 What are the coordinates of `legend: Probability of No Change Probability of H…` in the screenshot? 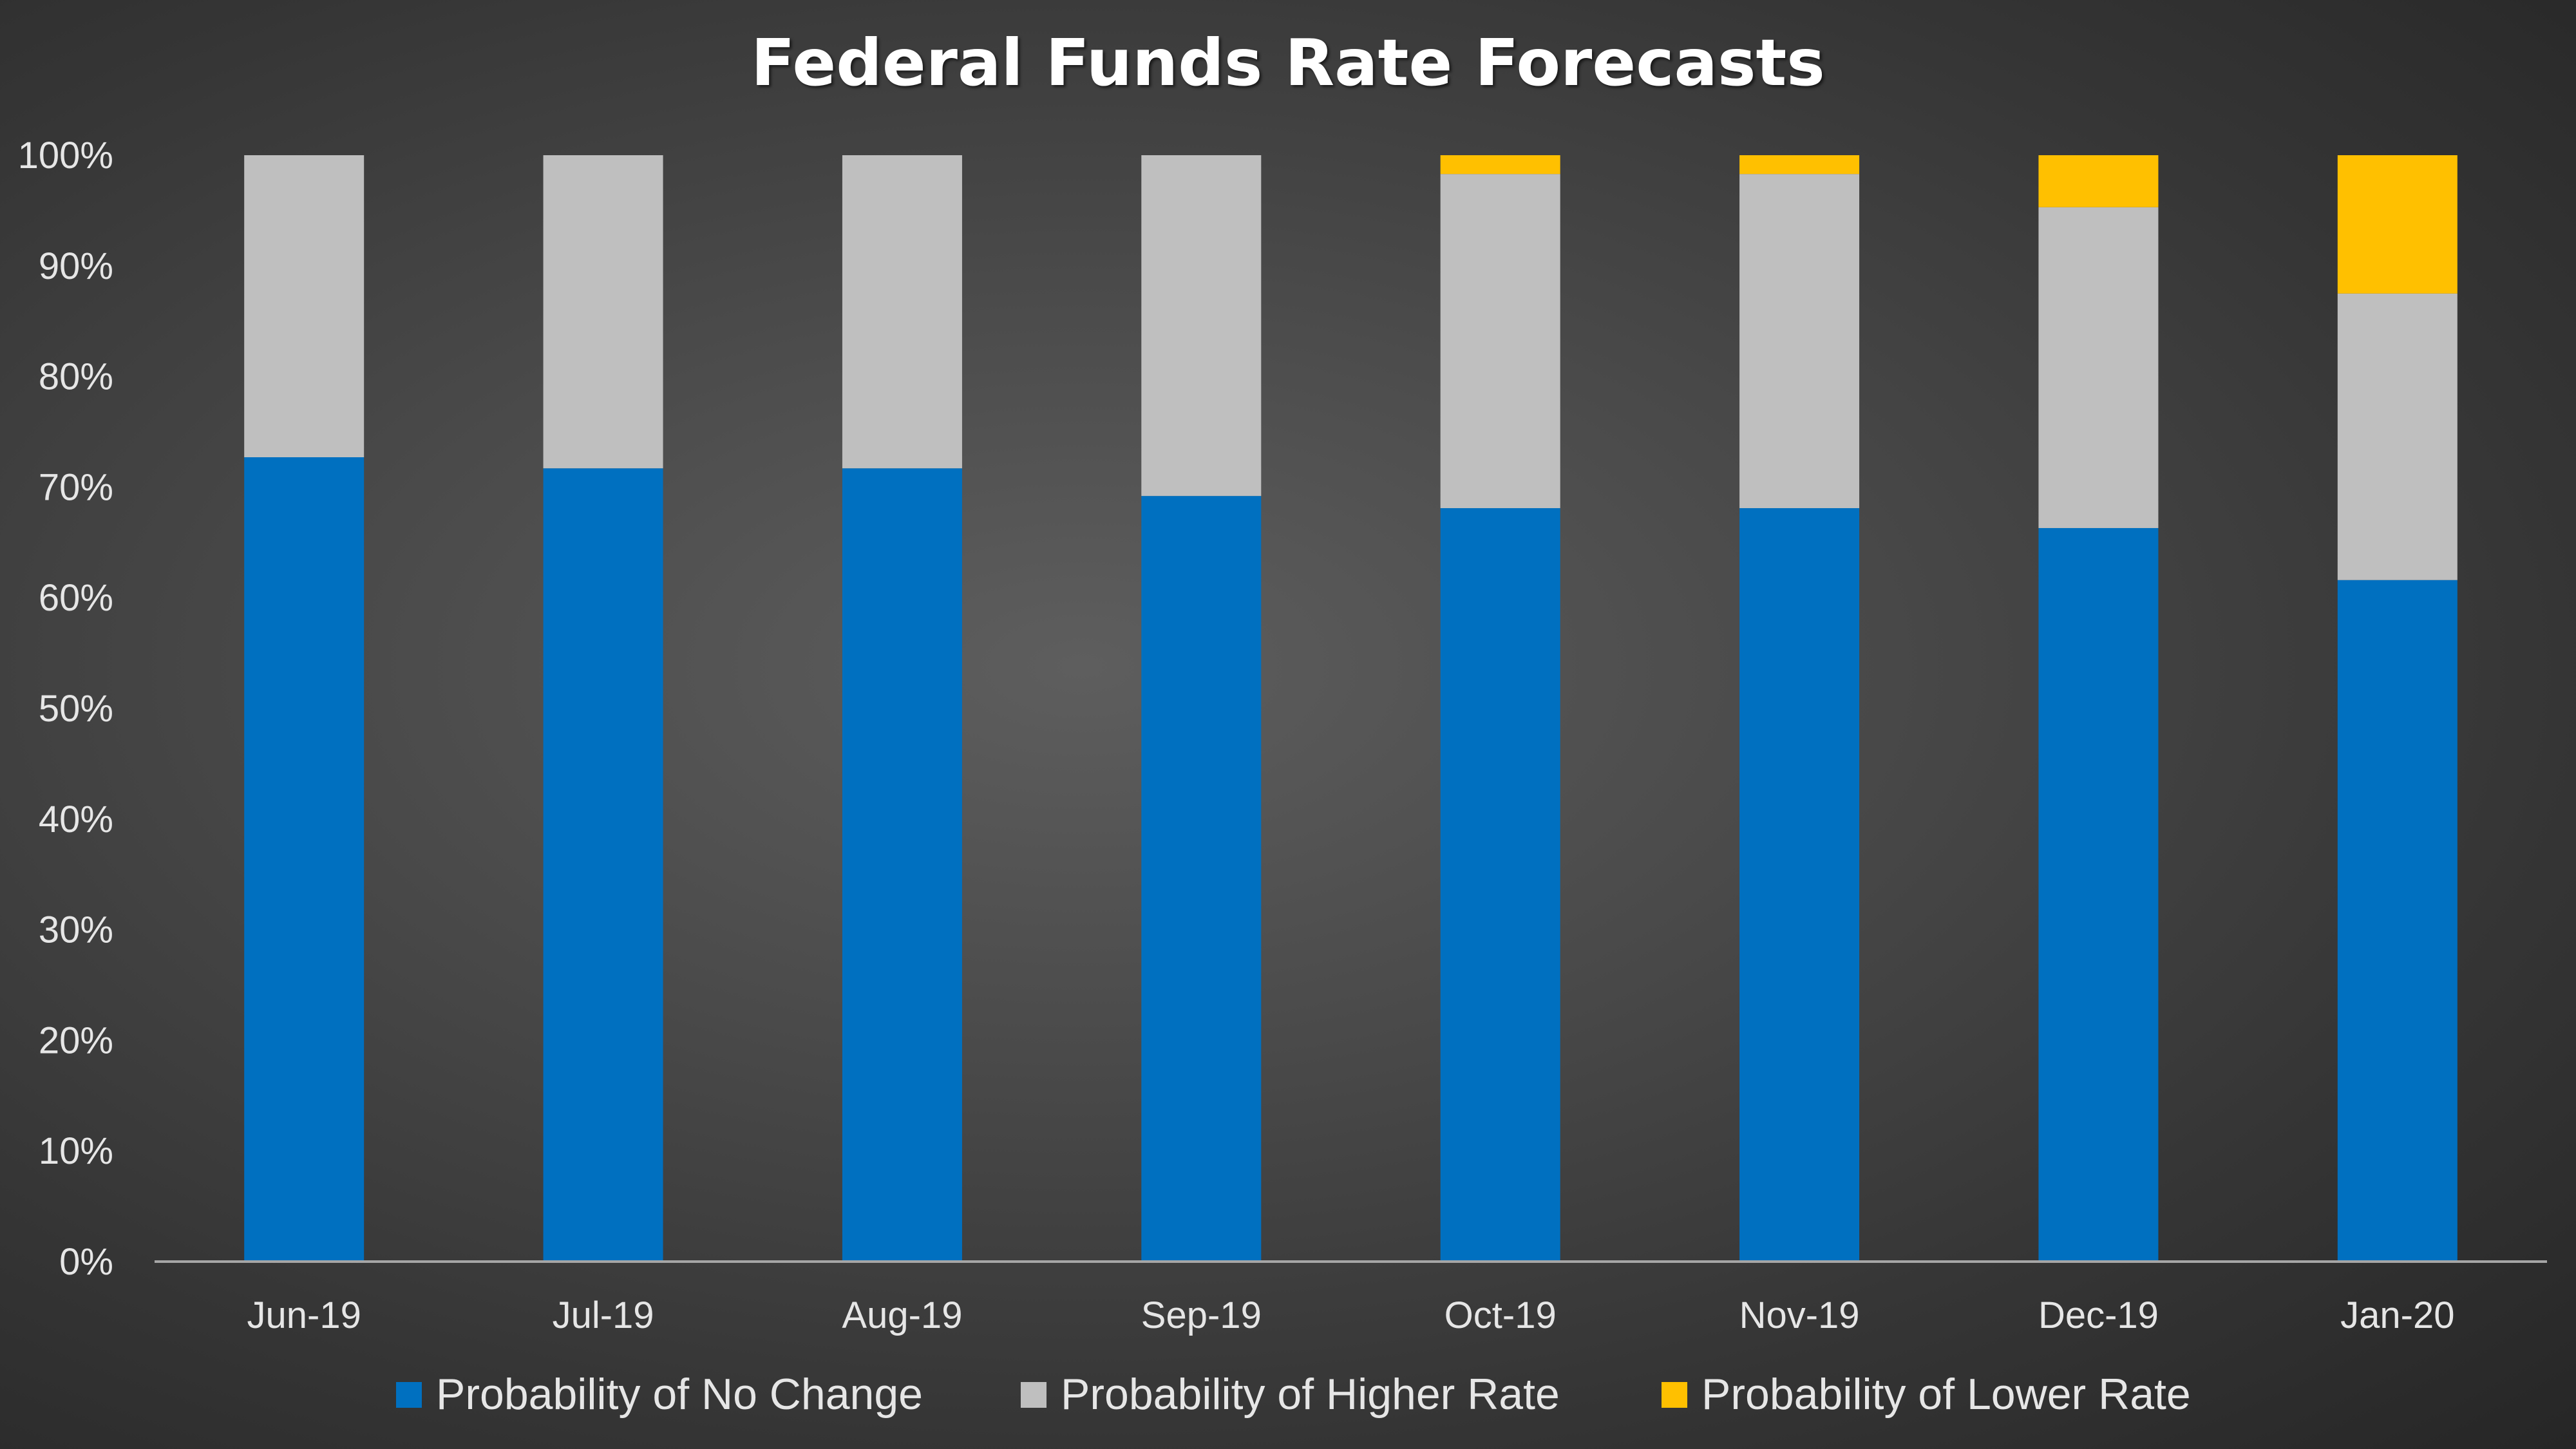 It's located at (1293, 1395).